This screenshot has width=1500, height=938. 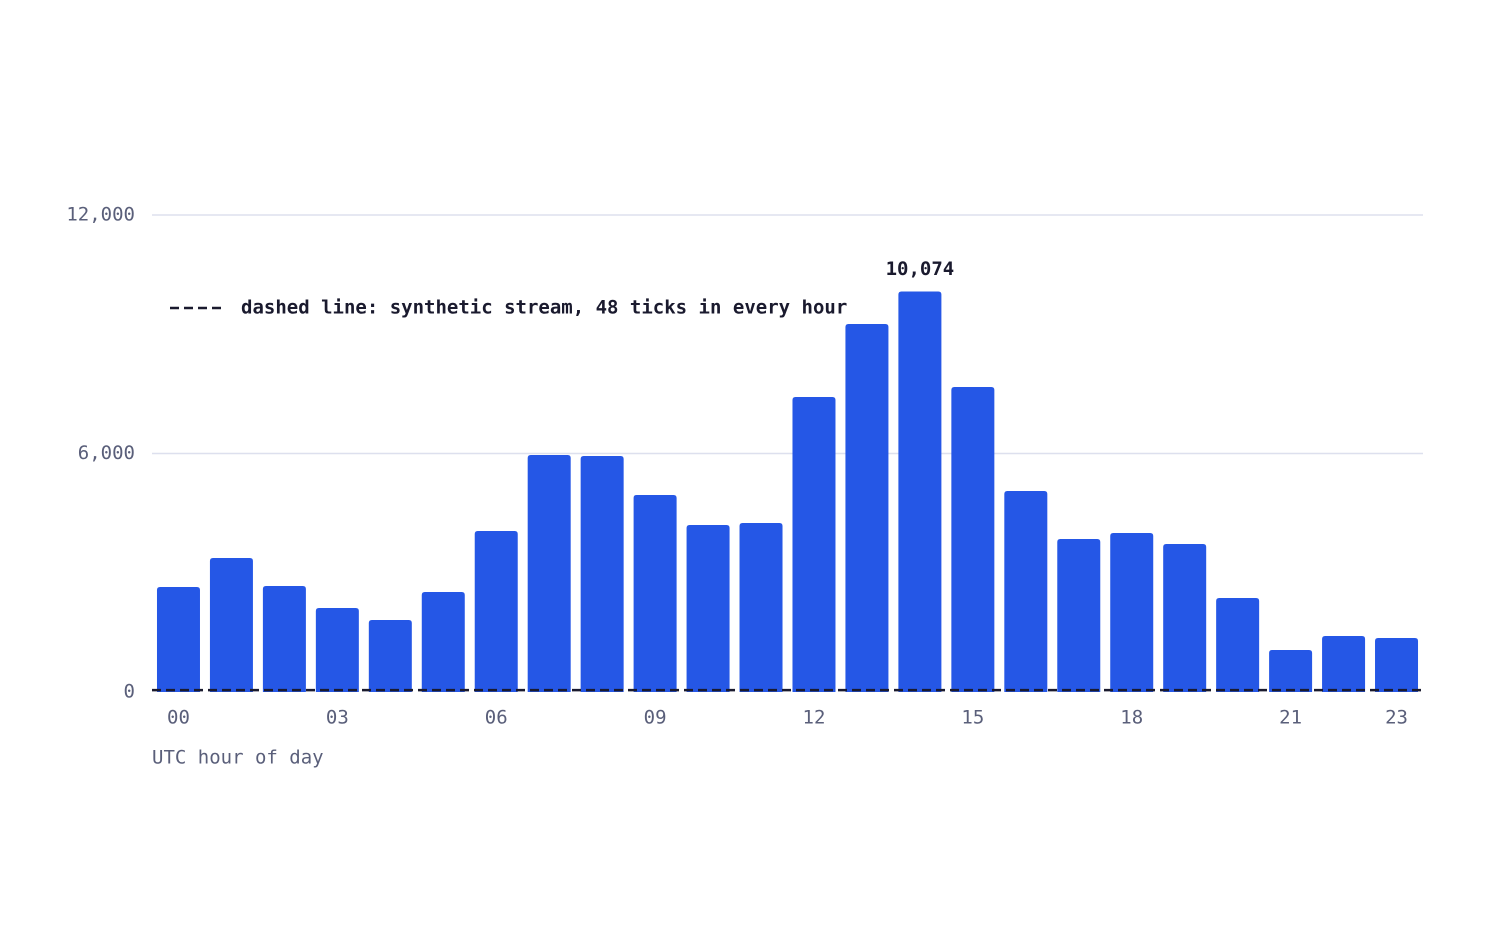 I want to click on x-axis-label: UTC hour of day, so click(x=238, y=758).